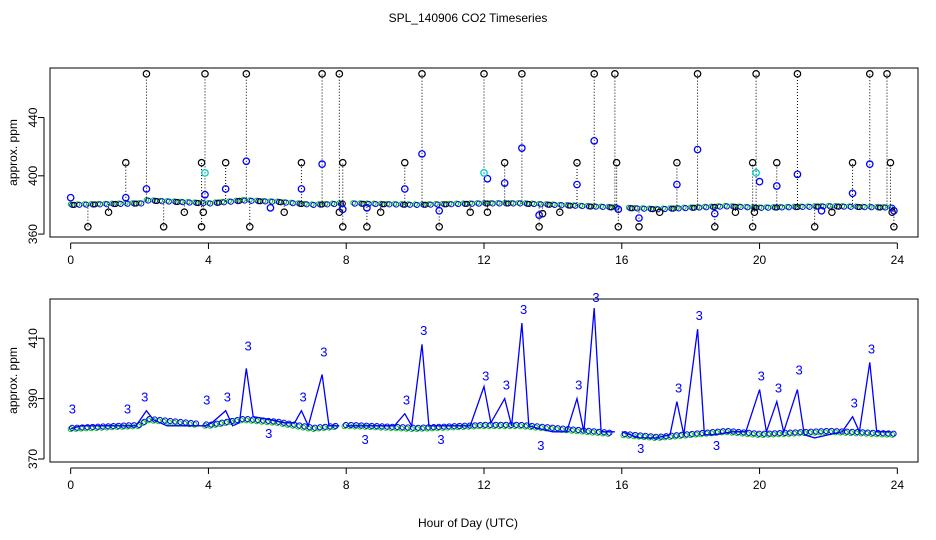 This screenshot has width=936, height=540. Describe the element at coordinates (70, 260) in the screenshot. I see `x-tick-label: 0` at that location.